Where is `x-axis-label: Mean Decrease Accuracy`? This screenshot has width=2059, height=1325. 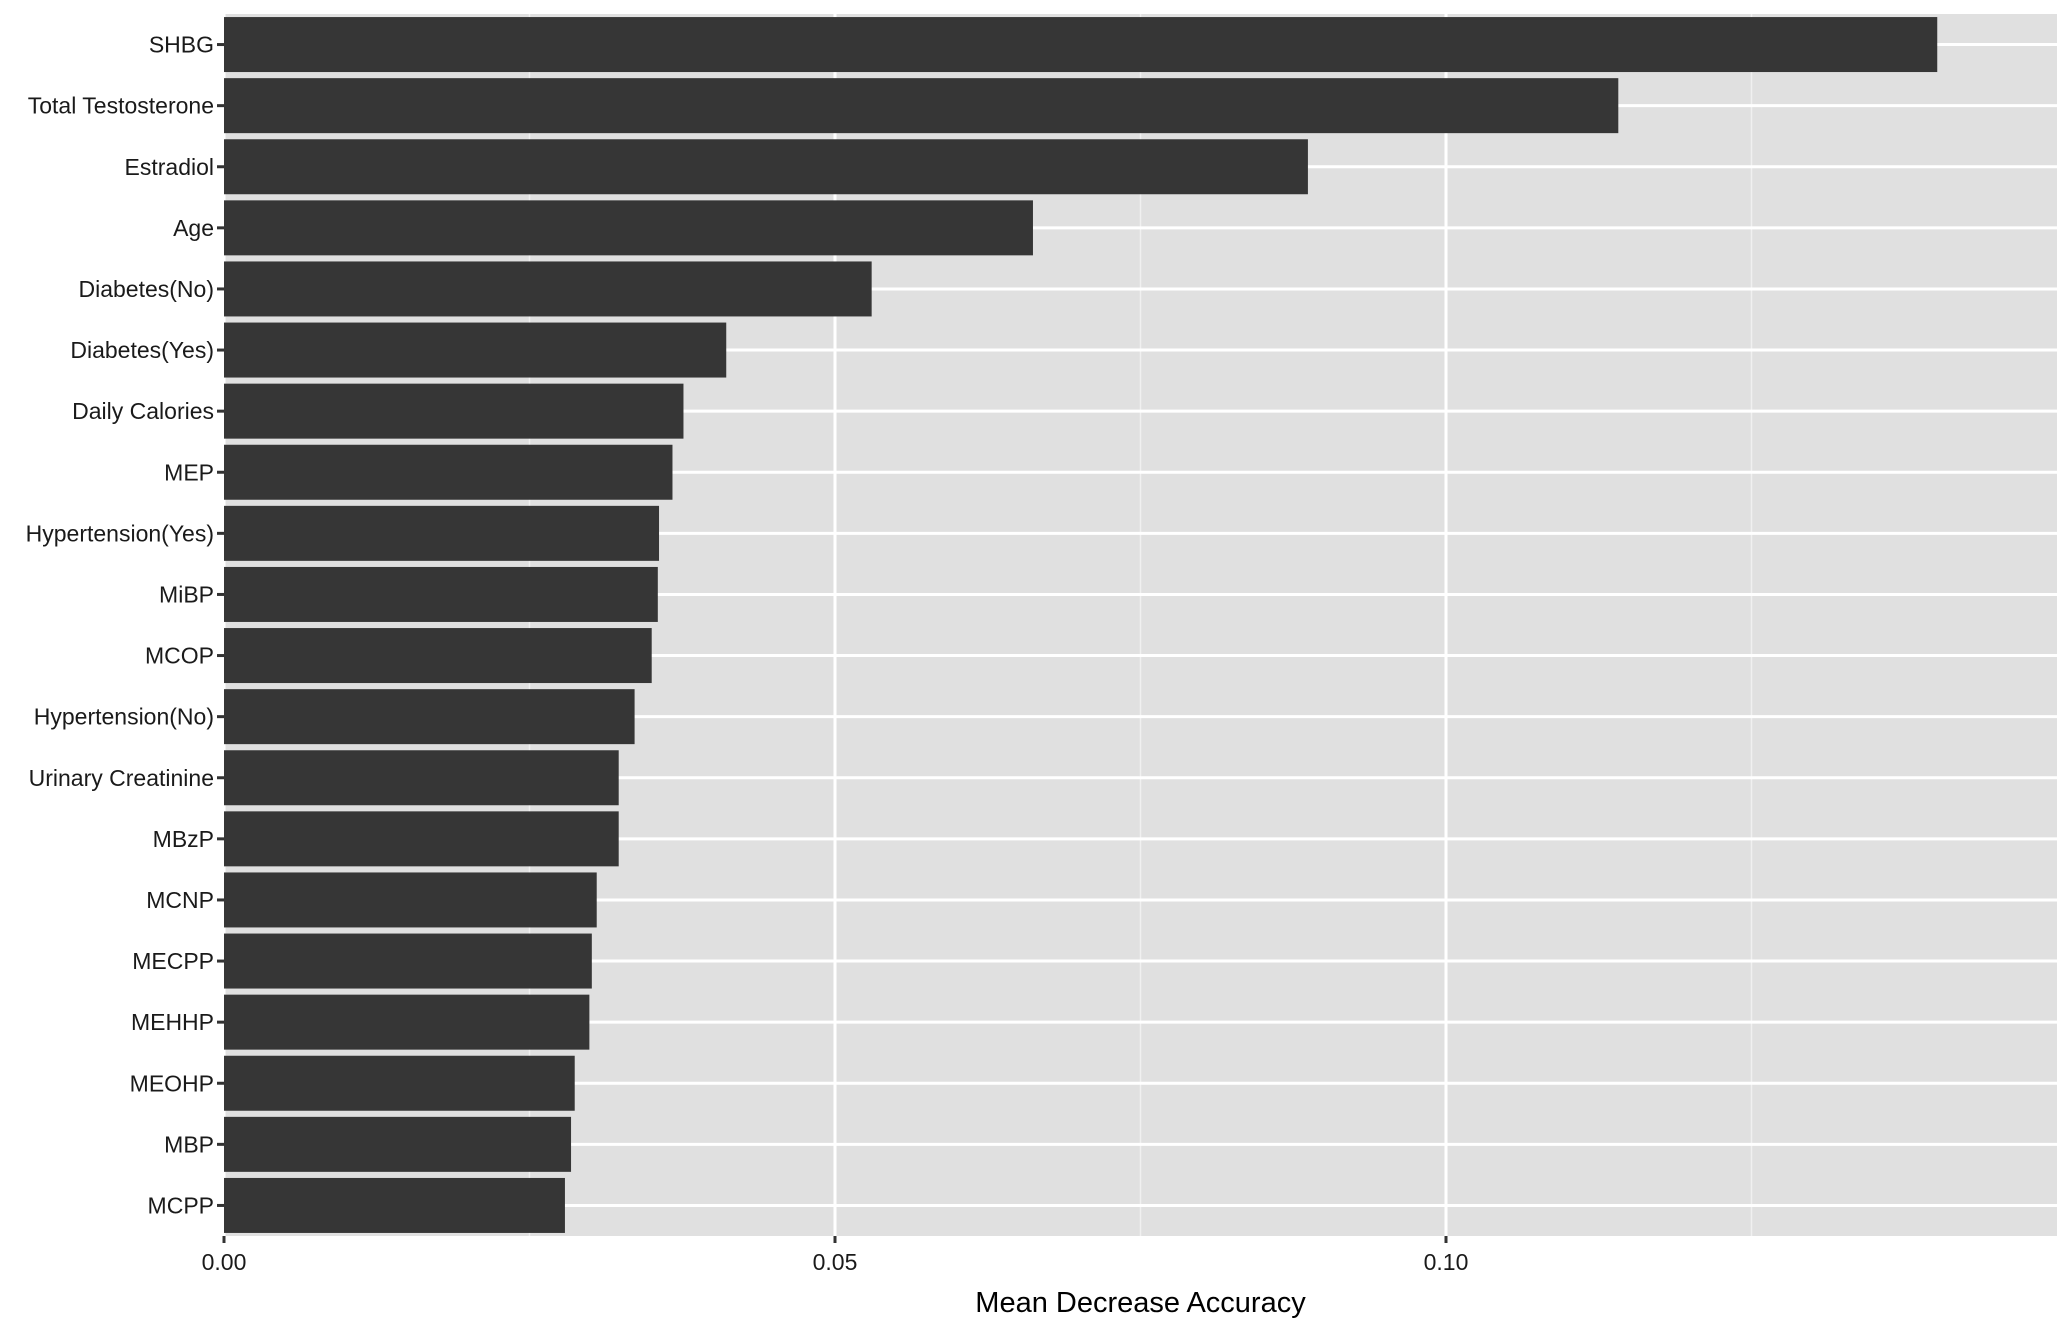 x-axis-label: Mean Decrease Accuracy is located at coordinates (1140, 1303).